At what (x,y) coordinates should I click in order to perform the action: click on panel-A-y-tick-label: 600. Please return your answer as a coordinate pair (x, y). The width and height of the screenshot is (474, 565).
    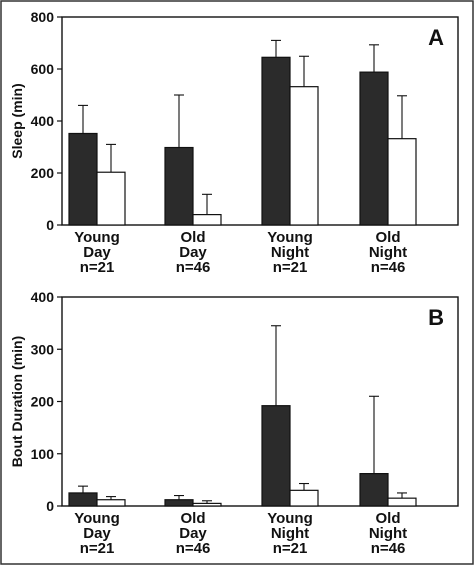
    Looking at the image, I should click on (43, 69).